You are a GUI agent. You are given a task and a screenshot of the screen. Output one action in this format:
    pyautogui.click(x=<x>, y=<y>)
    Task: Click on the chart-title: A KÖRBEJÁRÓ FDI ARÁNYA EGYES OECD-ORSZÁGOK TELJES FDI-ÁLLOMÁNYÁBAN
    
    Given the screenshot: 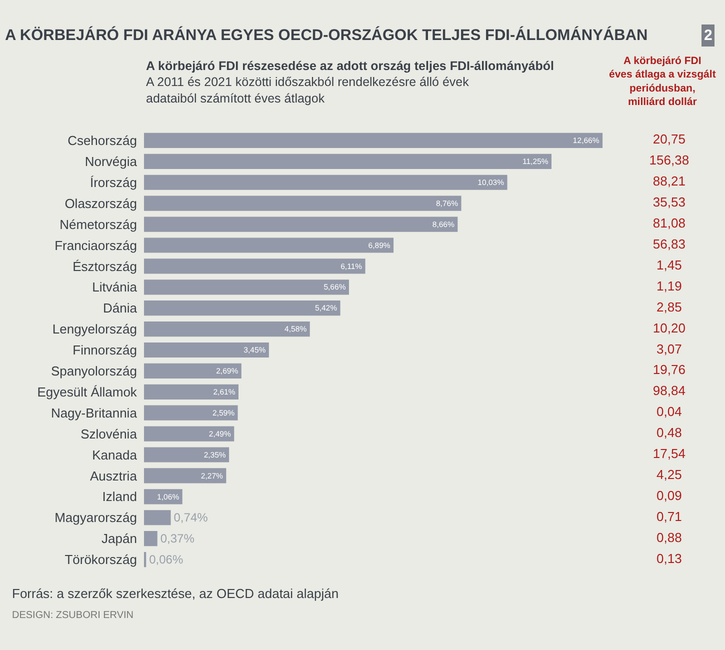 What is the action you would take?
    pyautogui.click(x=326, y=35)
    